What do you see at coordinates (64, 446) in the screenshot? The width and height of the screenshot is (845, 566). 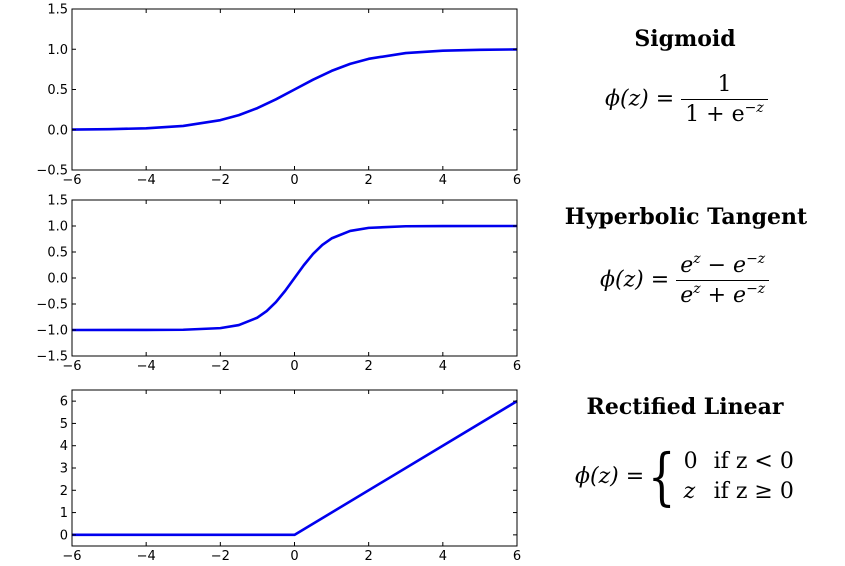 I see `relu-ytick-label: 4` at bounding box center [64, 446].